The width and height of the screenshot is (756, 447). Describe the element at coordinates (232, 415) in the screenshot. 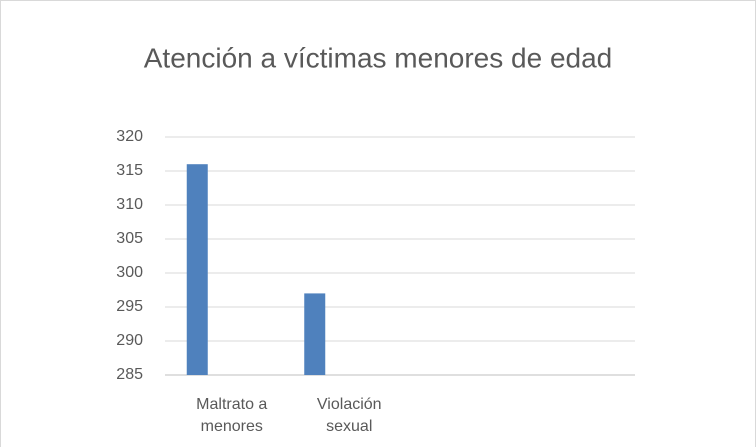

I see `x-tick-label: Maltrato a menores` at that location.